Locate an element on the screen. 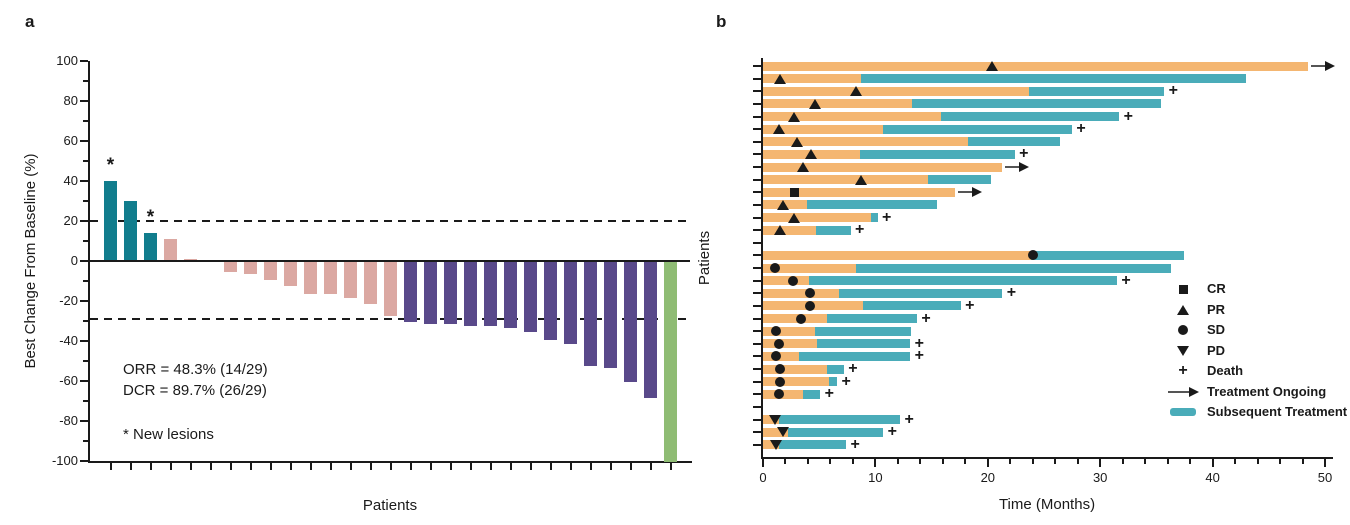 The image size is (1350, 525). legend-label: PR is located at coordinates (1216, 309).